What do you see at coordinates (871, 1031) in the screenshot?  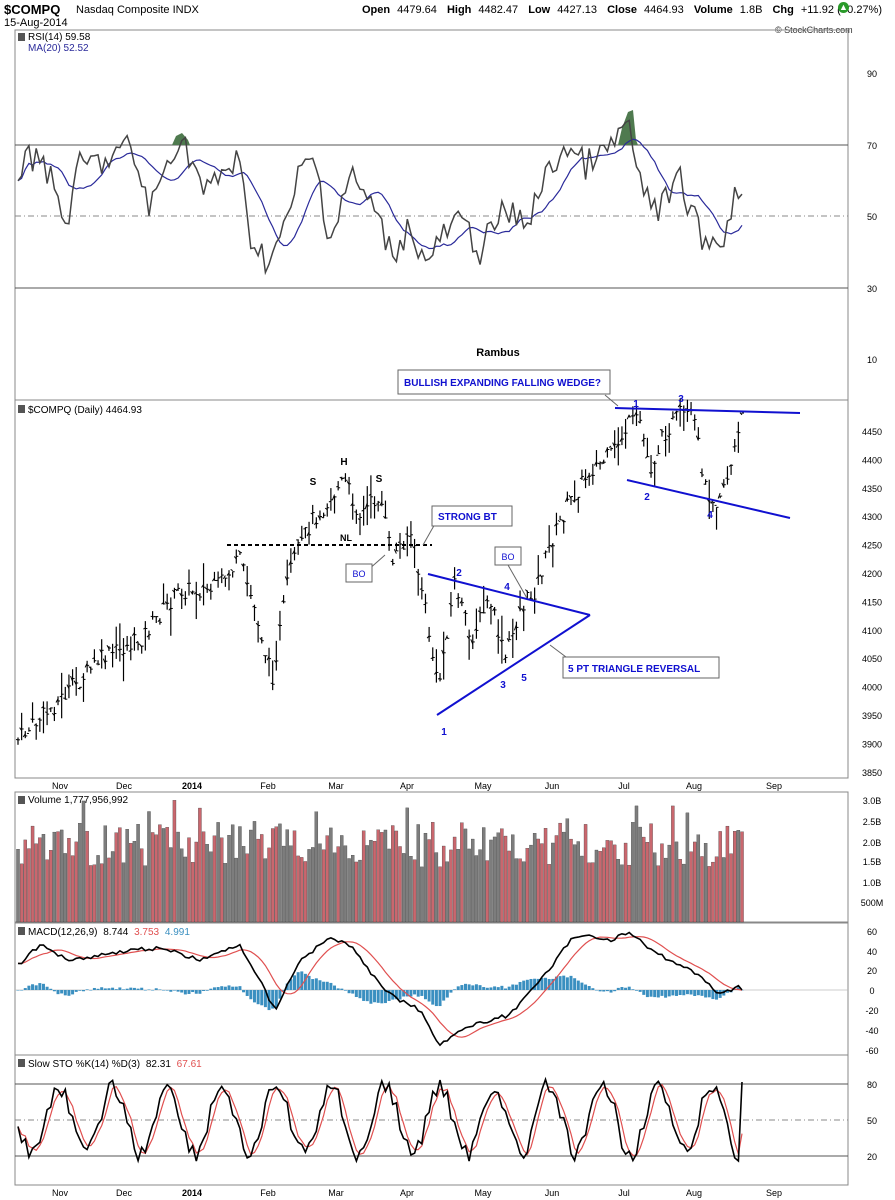 I see `macd-tick-5: -40` at bounding box center [871, 1031].